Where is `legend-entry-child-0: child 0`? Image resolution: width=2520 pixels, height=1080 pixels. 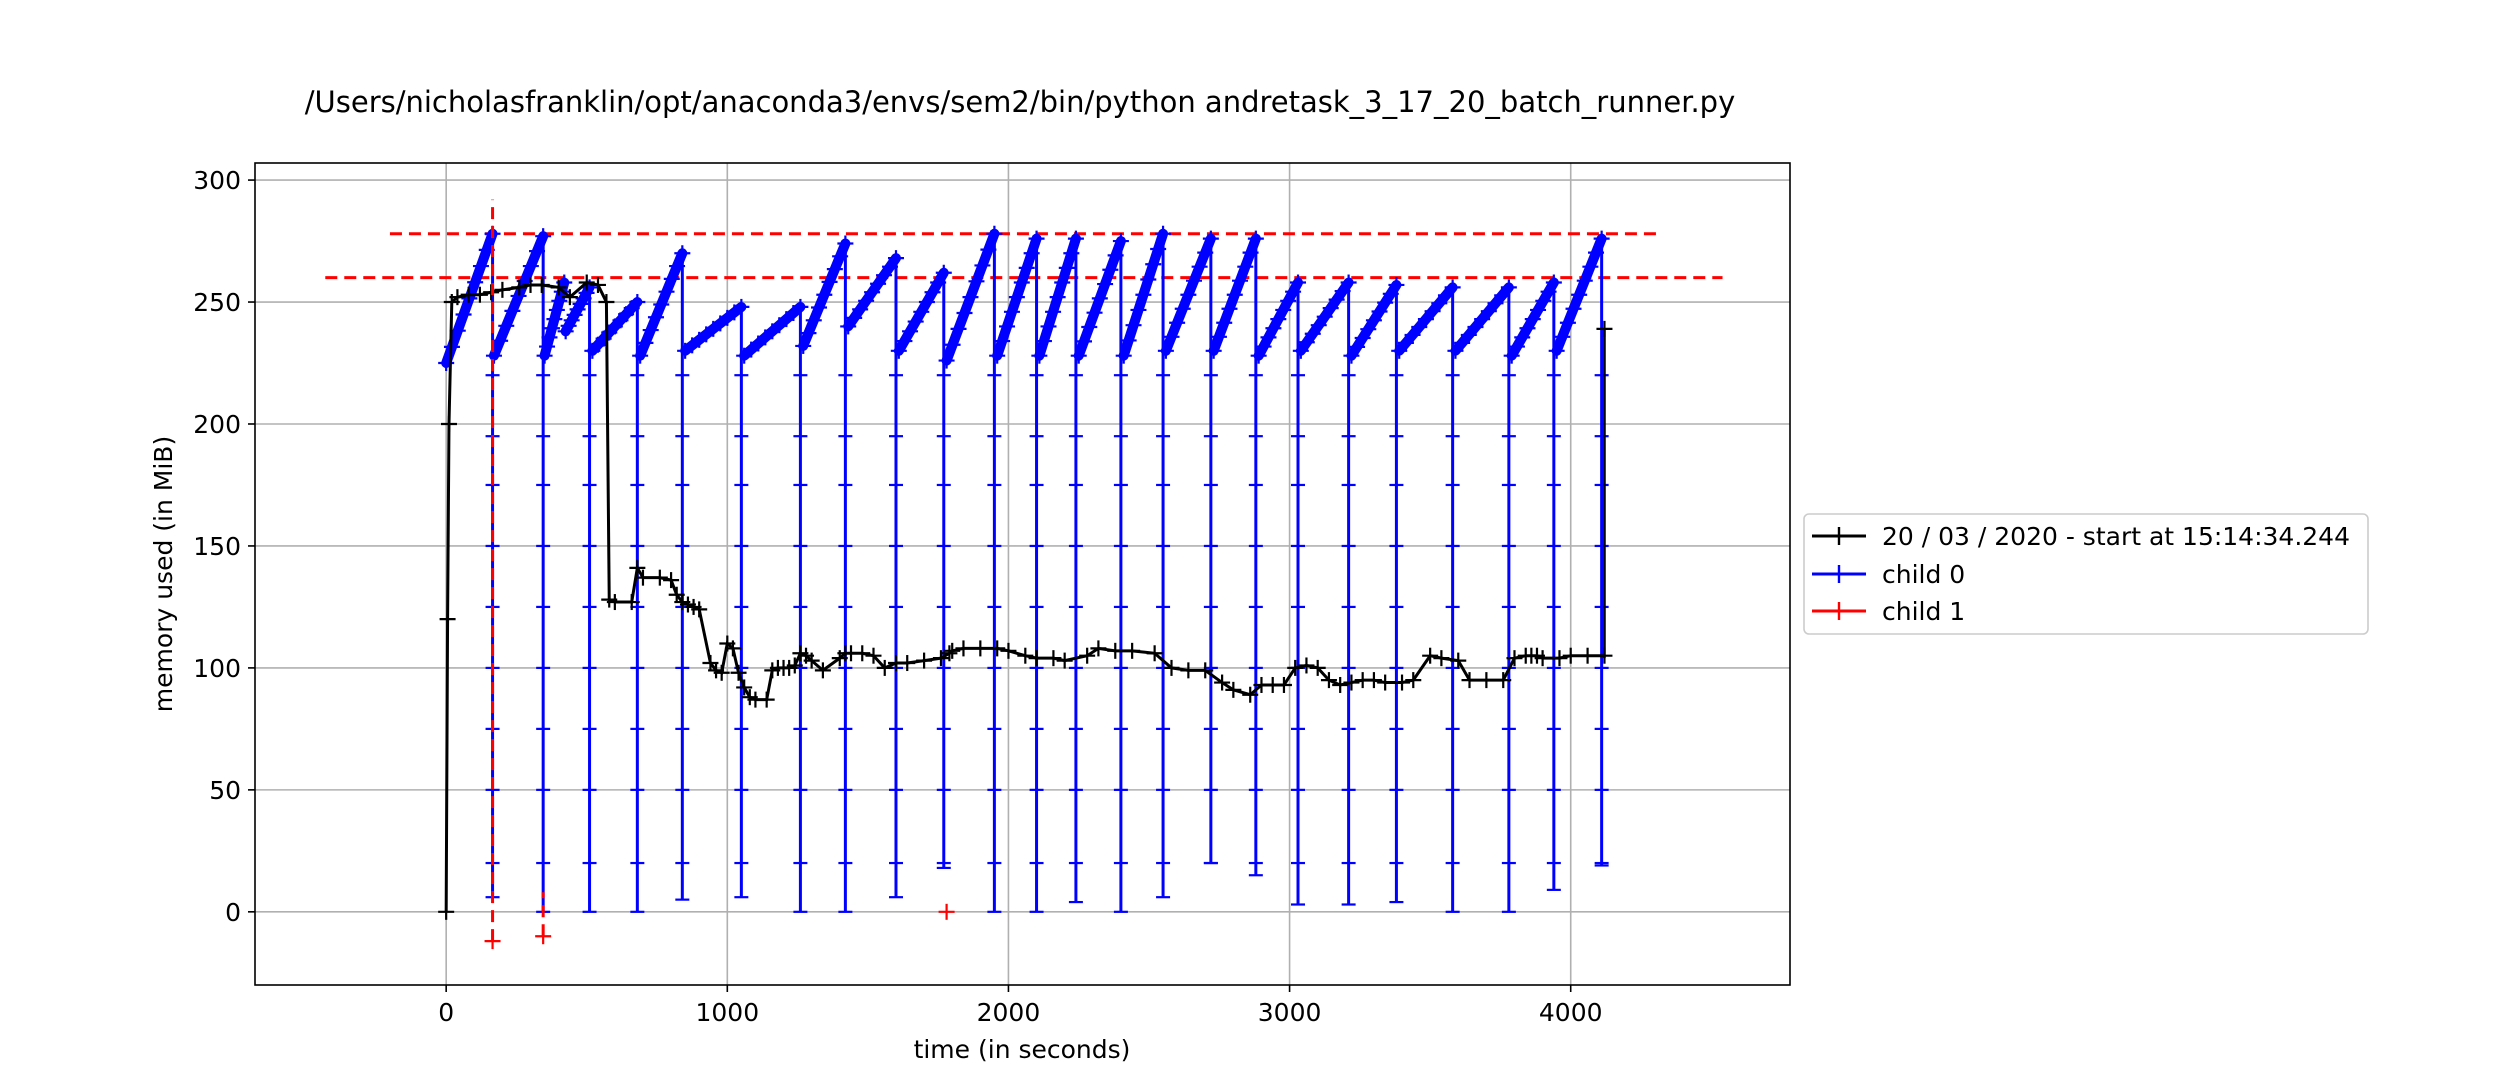 legend-entry-child-0: child 0 is located at coordinates (1888, 574).